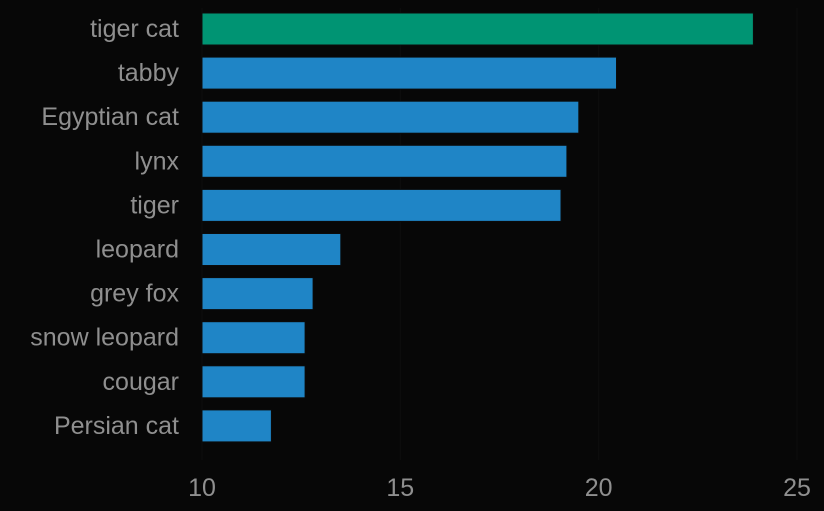  Describe the element at coordinates (253, 338) in the screenshot. I see `bar-snow-leopard` at that location.